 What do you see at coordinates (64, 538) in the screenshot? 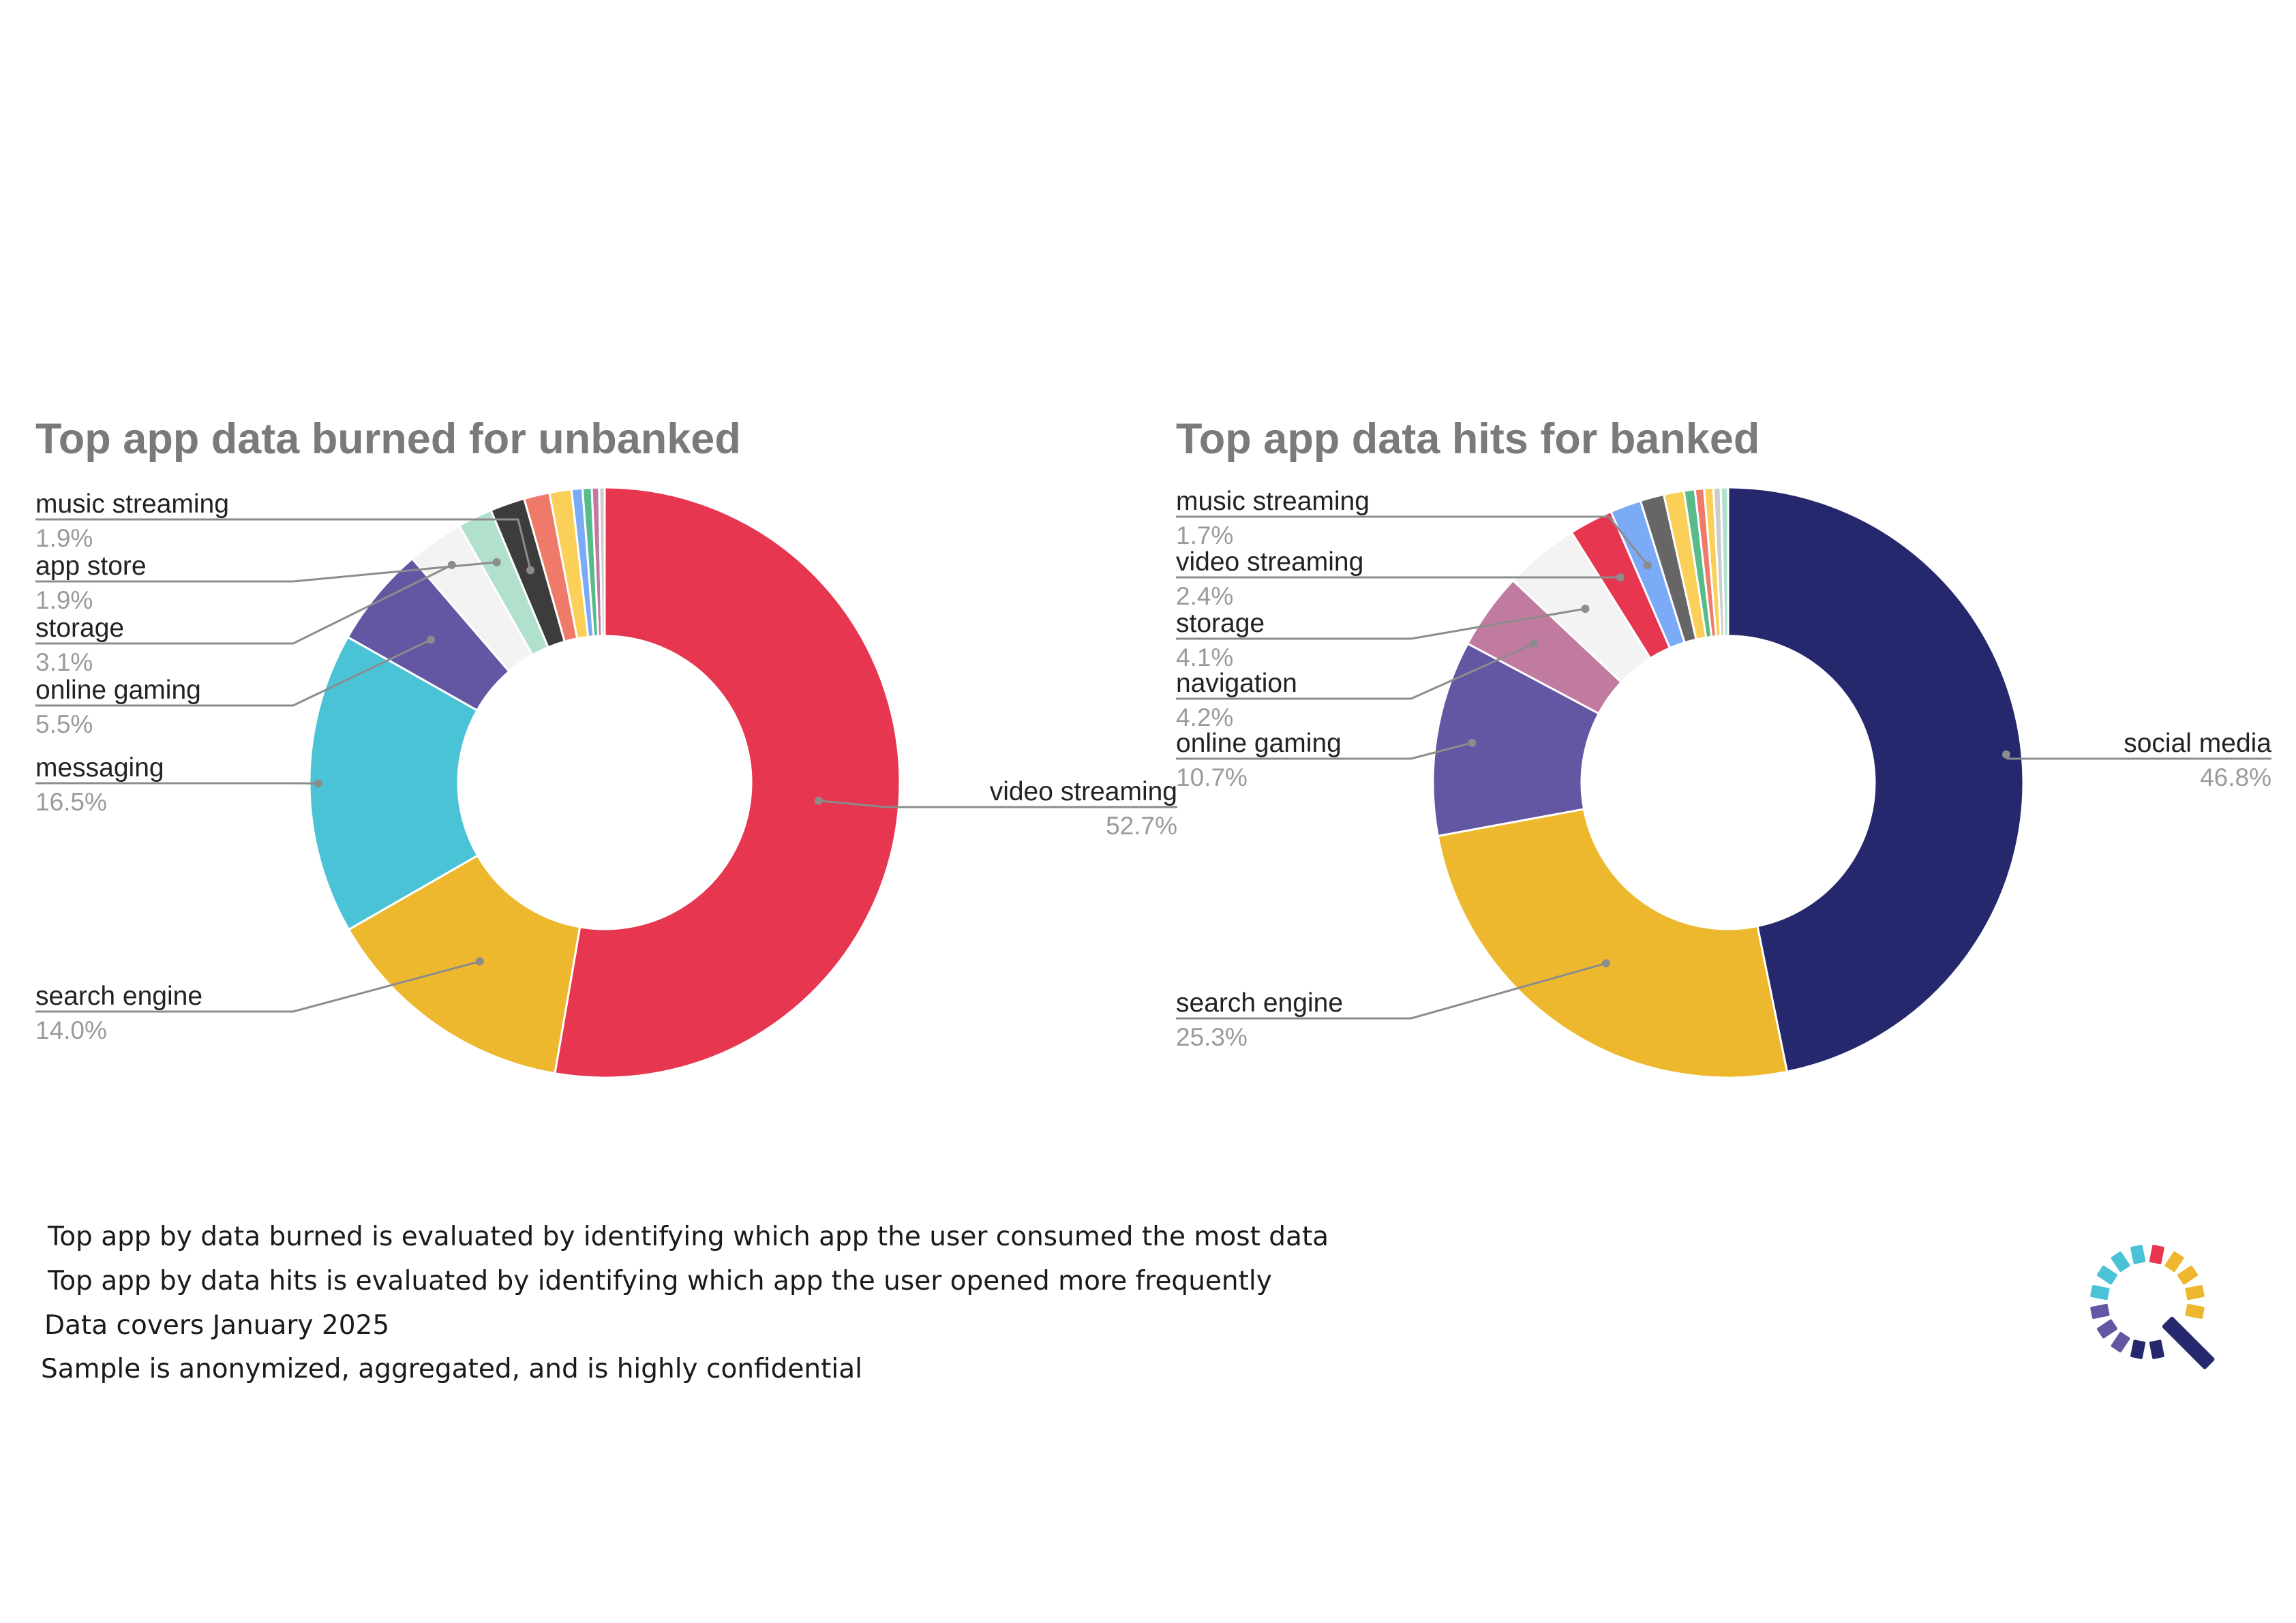
I see `label-music-streaming-value: 1.9%` at bounding box center [64, 538].